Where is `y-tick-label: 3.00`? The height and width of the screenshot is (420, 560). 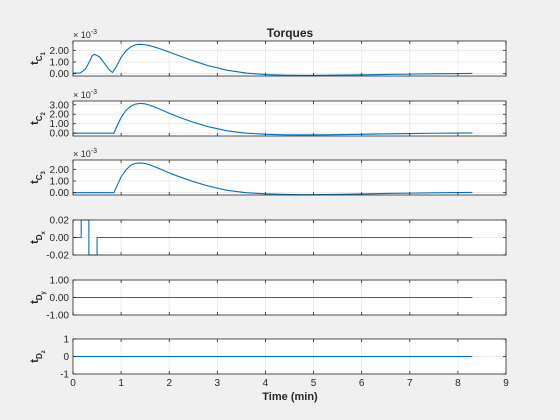
y-tick-label: 3.00 is located at coordinates (60, 105).